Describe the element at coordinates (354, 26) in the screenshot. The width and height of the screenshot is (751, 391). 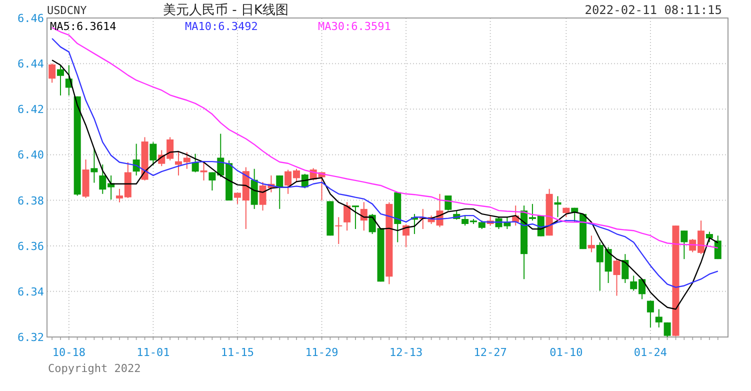
I see `text: MA30:6.3591` at that location.